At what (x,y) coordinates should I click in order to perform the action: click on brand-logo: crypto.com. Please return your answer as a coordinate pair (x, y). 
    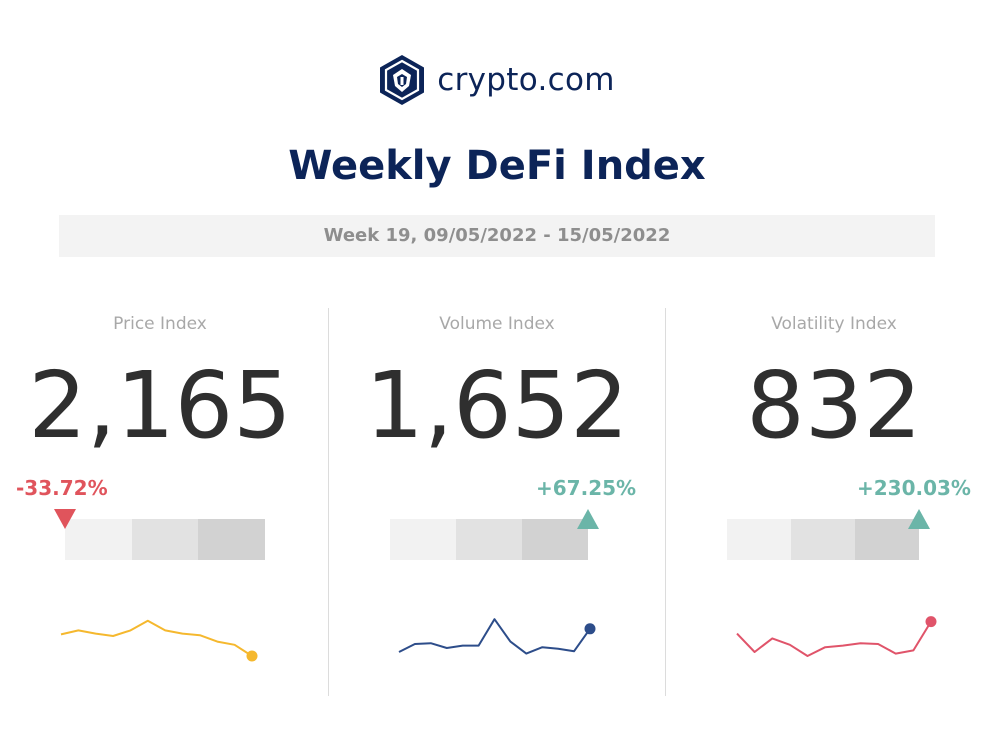
    Looking at the image, I should click on (497, 80).